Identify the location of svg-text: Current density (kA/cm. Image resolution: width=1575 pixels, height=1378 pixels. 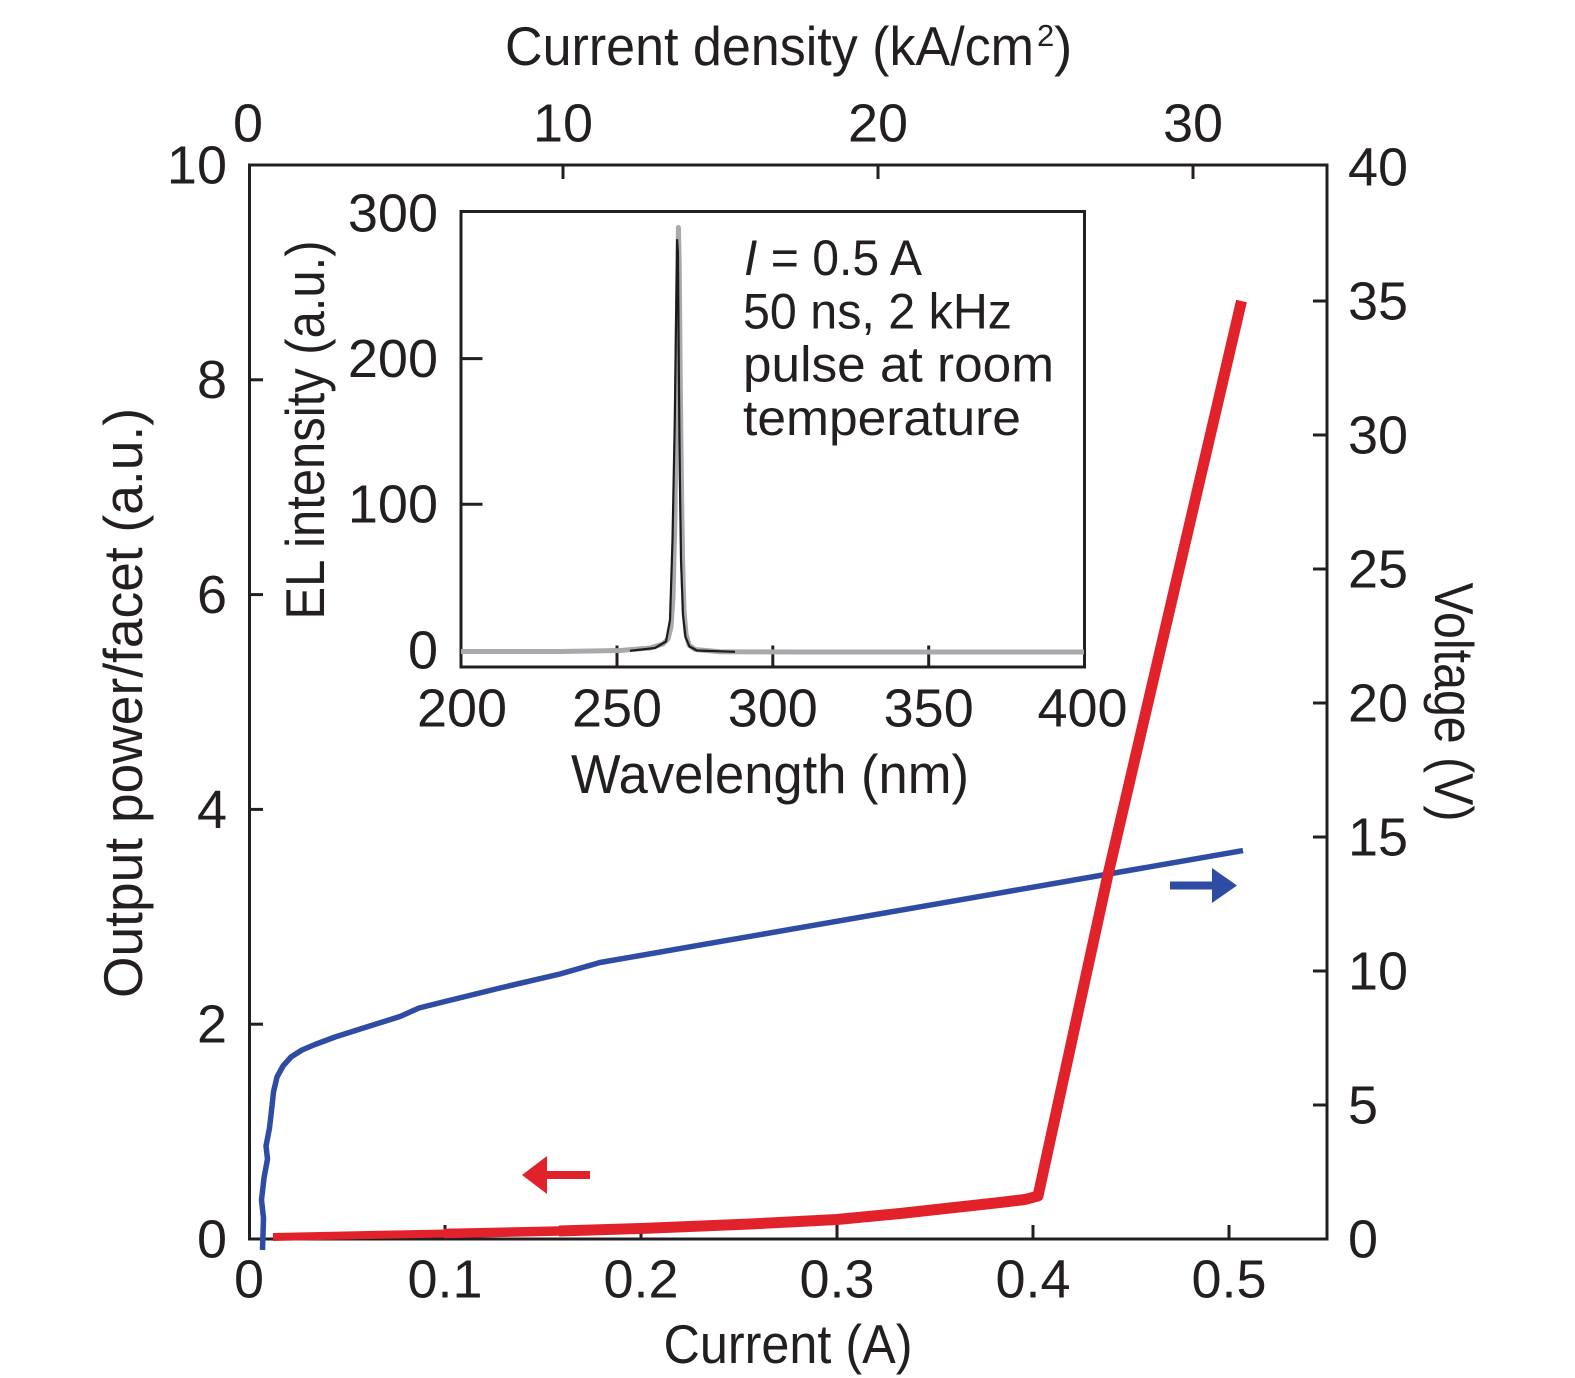
(769, 46).